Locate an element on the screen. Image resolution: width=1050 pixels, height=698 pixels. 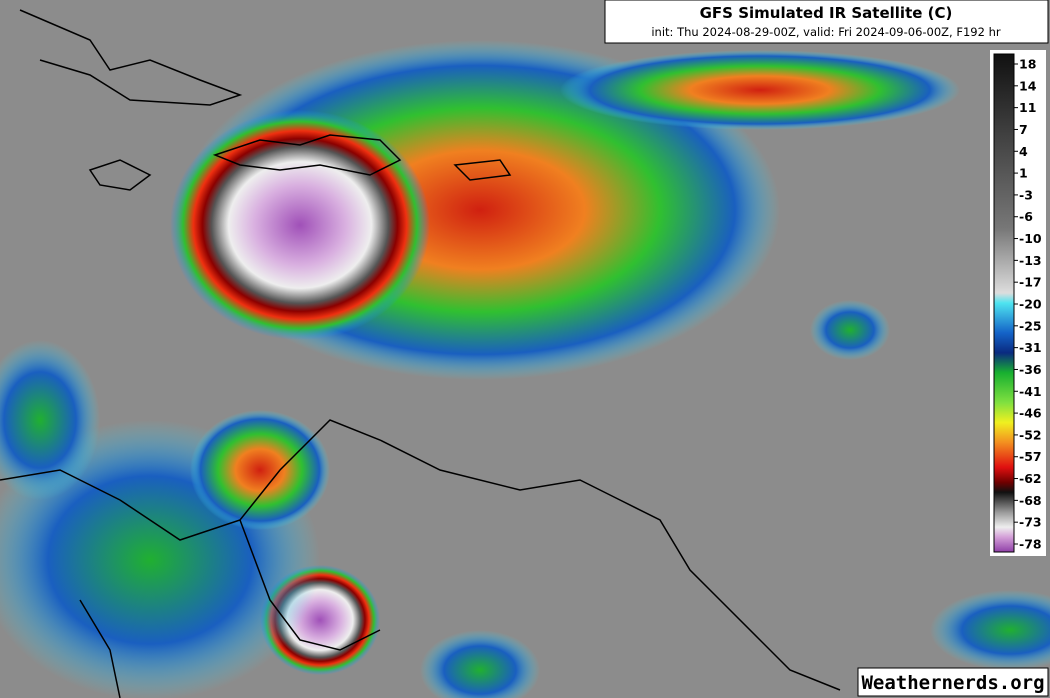
colorbar-label: -6 is located at coordinates (1026, 216).